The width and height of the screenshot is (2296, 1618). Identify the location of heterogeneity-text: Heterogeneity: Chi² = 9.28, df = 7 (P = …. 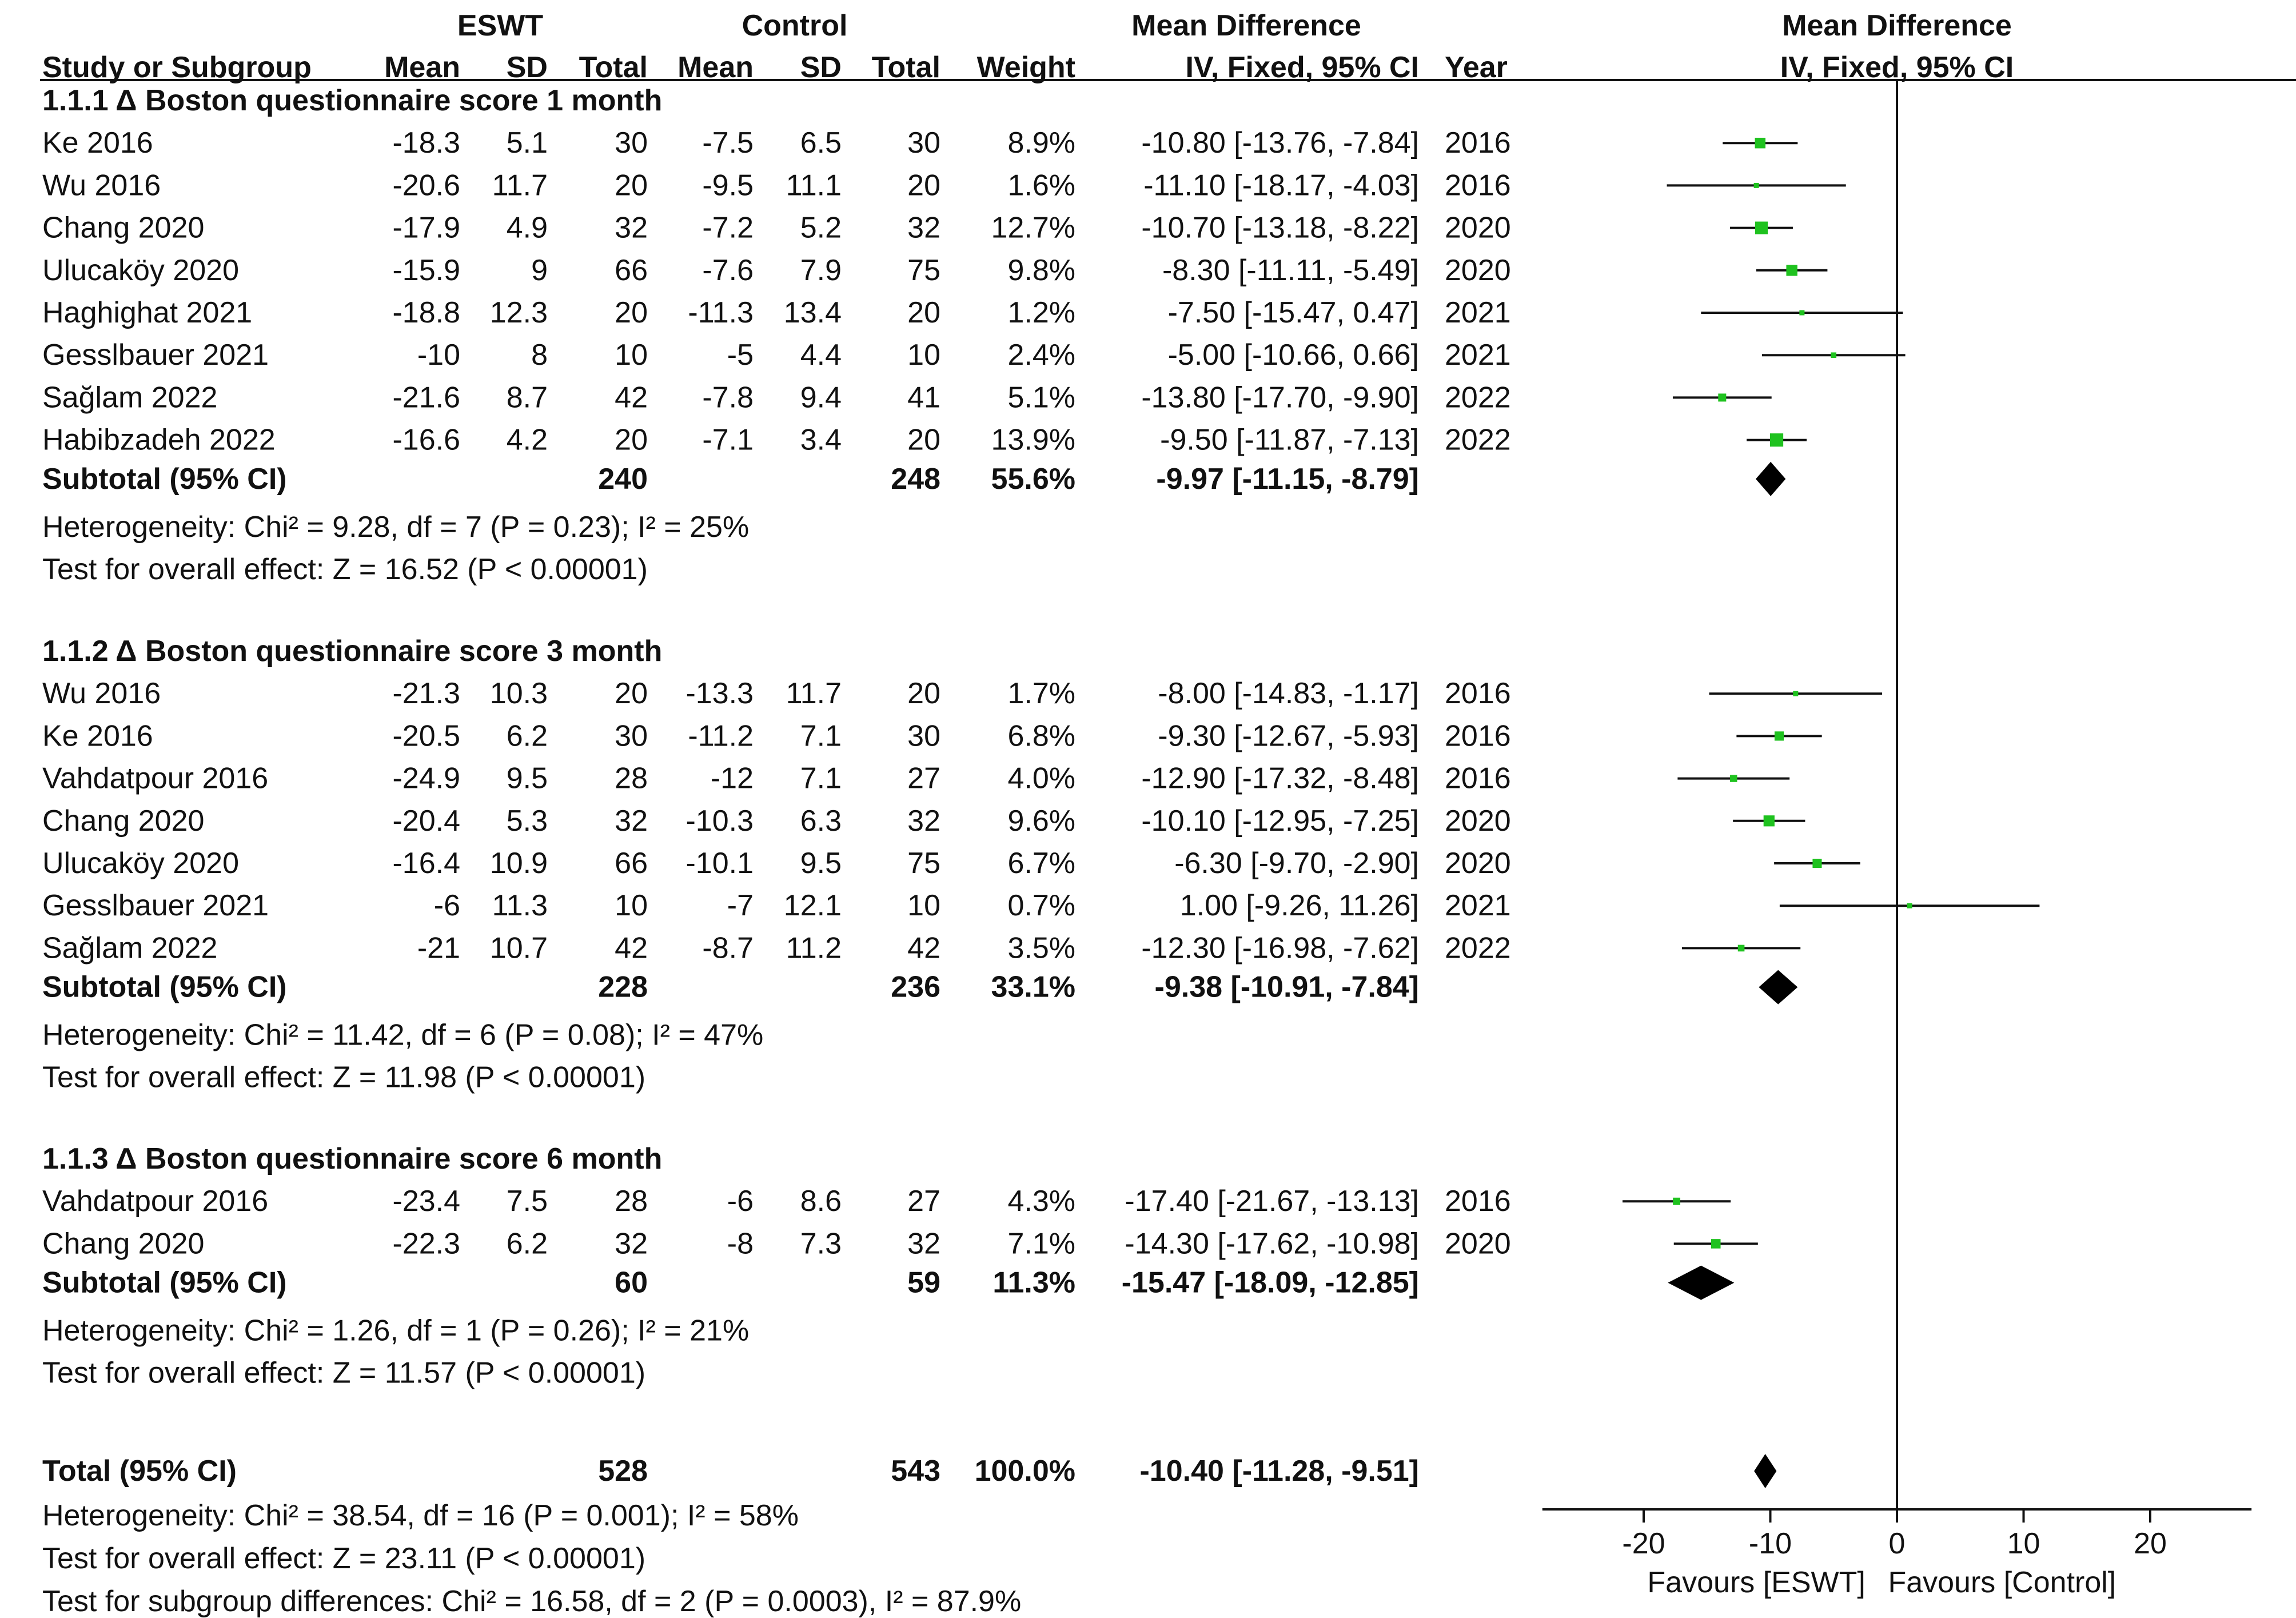
(395, 527).